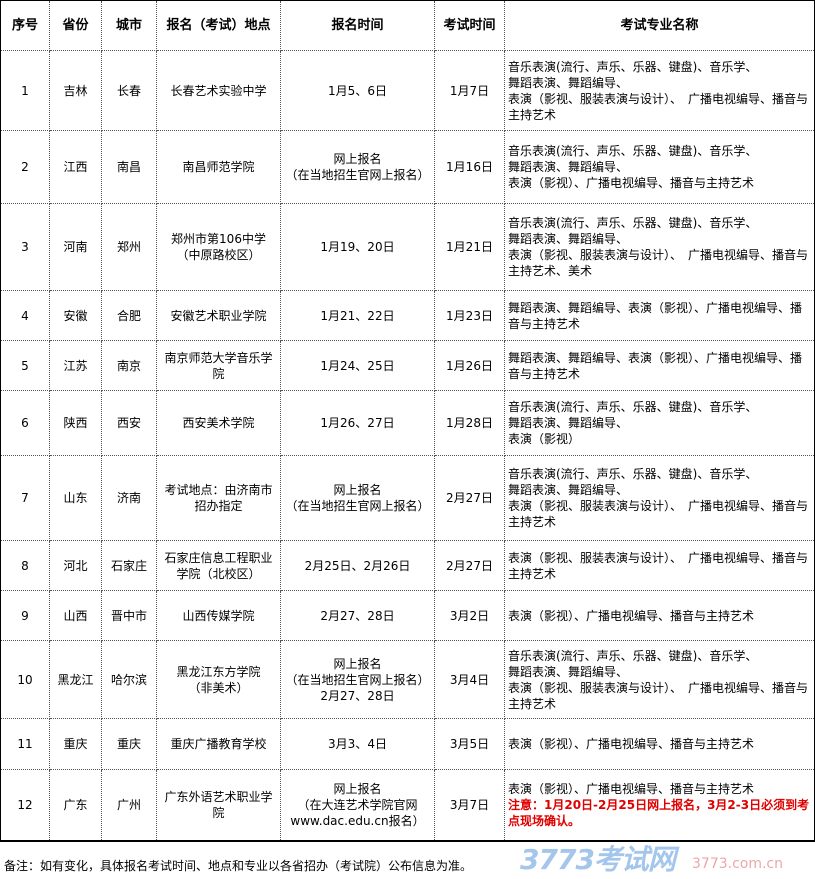 This screenshot has width=815, height=879. I want to click on cell-location: 南昌师范学院, so click(218, 167).